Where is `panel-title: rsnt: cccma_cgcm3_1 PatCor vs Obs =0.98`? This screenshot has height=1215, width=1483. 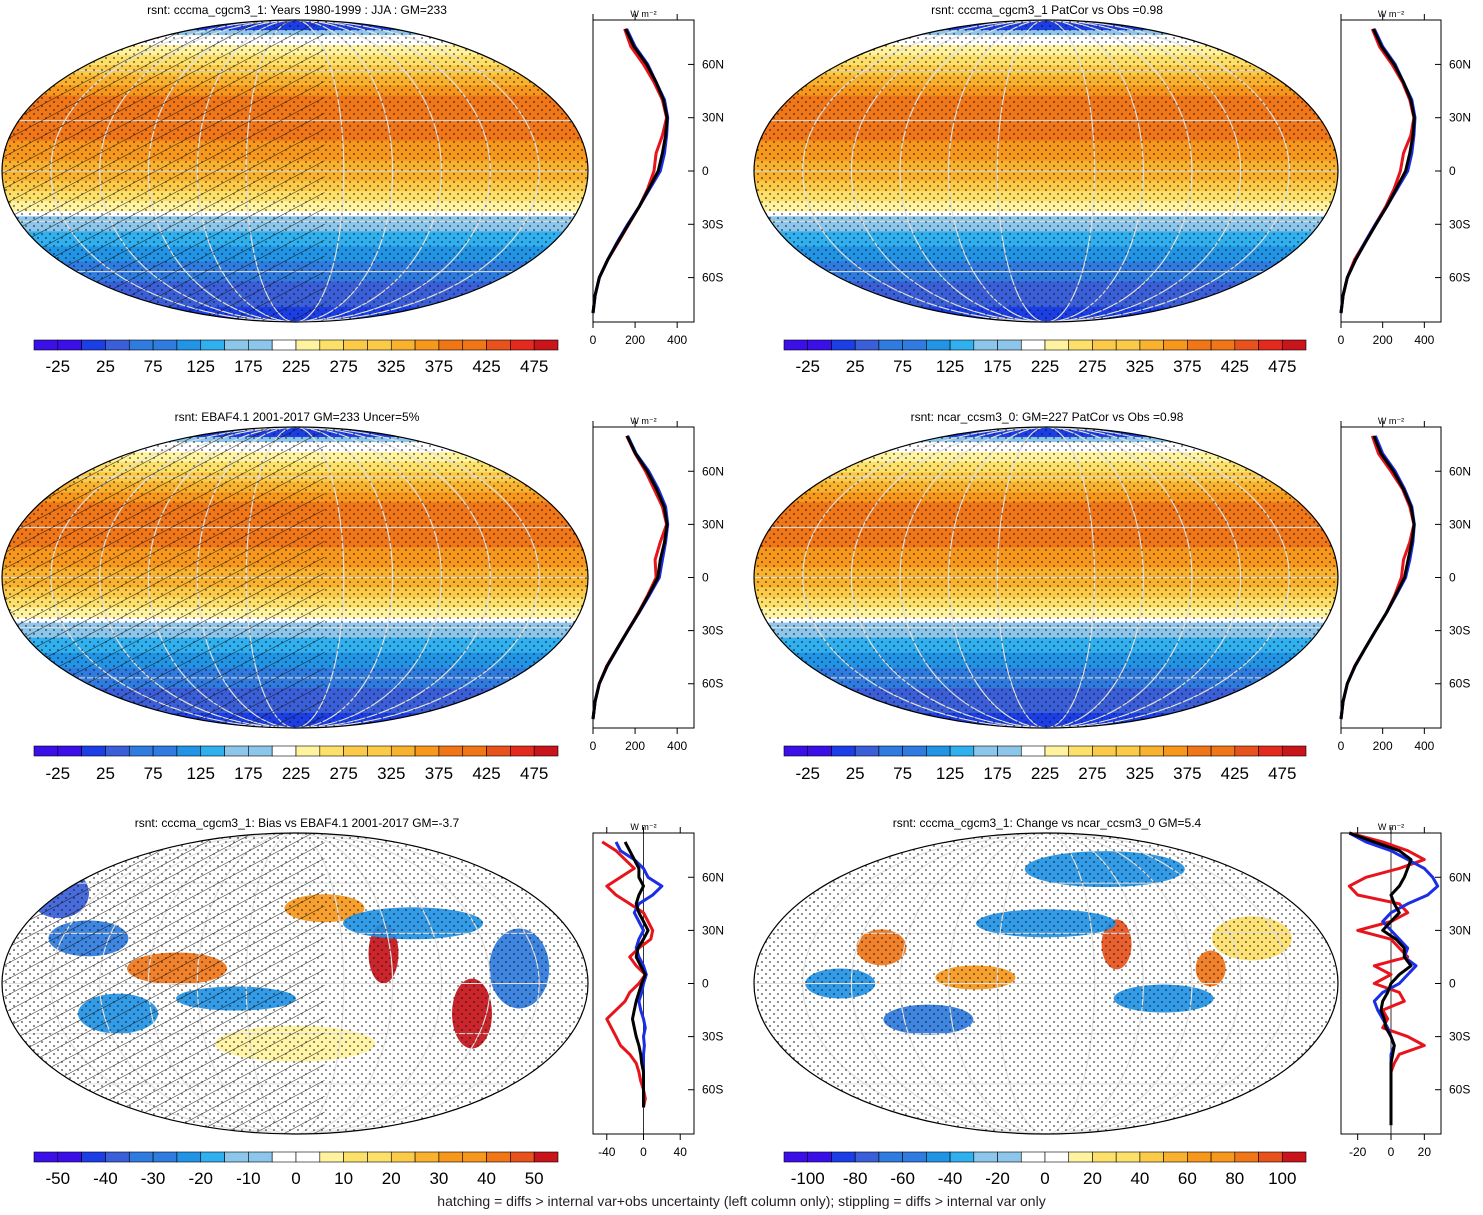 panel-title: rsnt: cccma_cgcm3_1 PatCor vs Obs =0.98 is located at coordinates (1047, 10).